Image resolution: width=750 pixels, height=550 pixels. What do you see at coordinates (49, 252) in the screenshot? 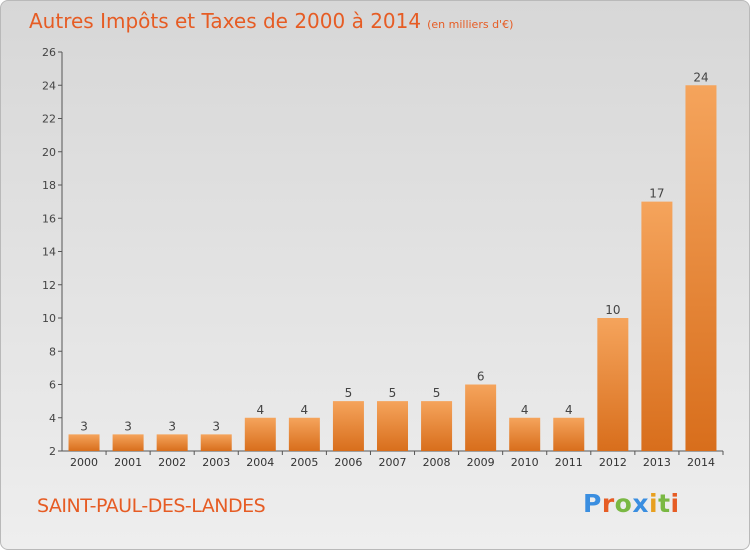
I see `y-tick-label: 14` at bounding box center [49, 252].